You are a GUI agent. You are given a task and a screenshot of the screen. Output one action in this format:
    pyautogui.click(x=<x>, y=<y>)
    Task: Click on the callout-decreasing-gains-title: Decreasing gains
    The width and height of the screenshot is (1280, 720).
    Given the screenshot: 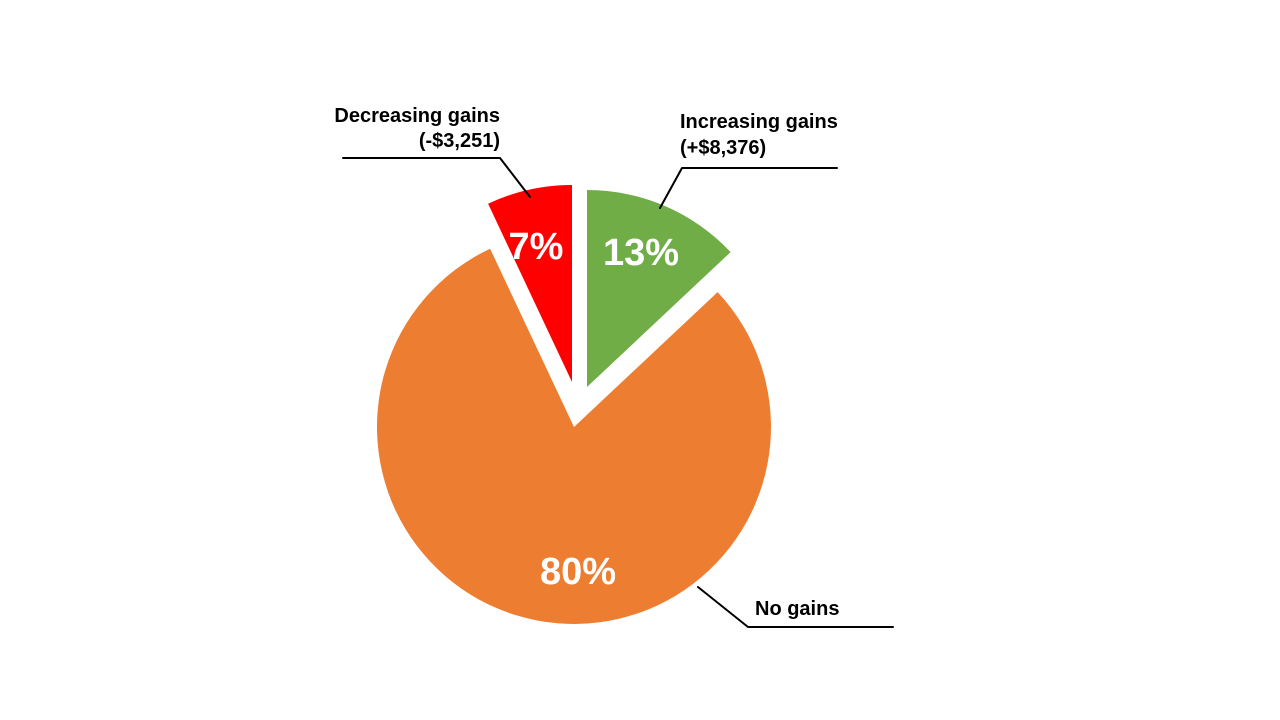 What is the action you would take?
    pyautogui.click(x=417, y=116)
    